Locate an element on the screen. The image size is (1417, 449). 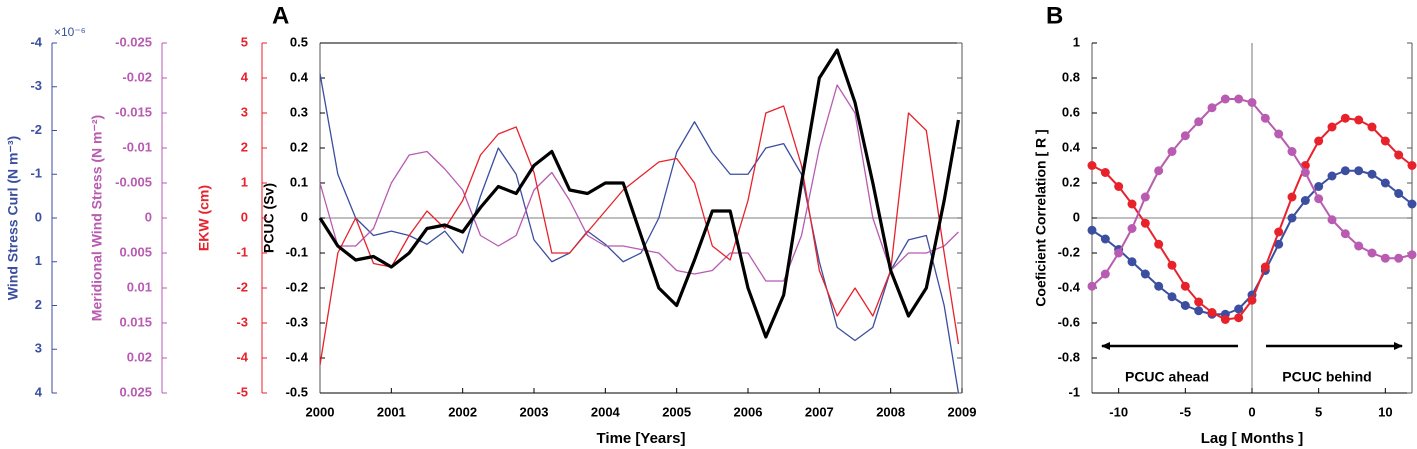
y4-tick-label: -4 is located at coordinates (36, 41).